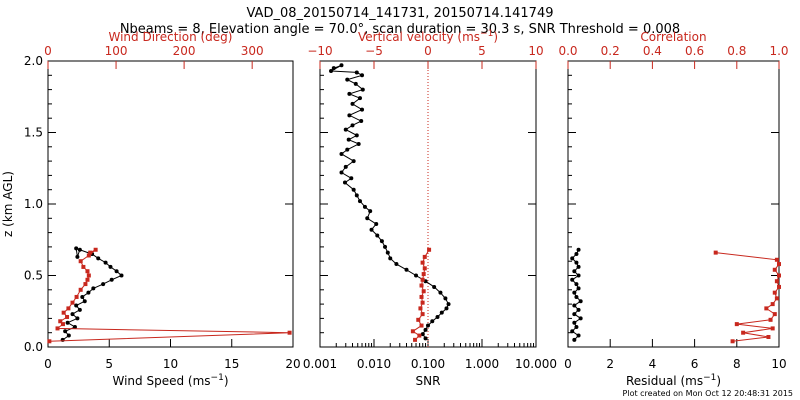 The height and width of the screenshot is (400, 800). I want to click on x-tick-label: 5, so click(109, 364).